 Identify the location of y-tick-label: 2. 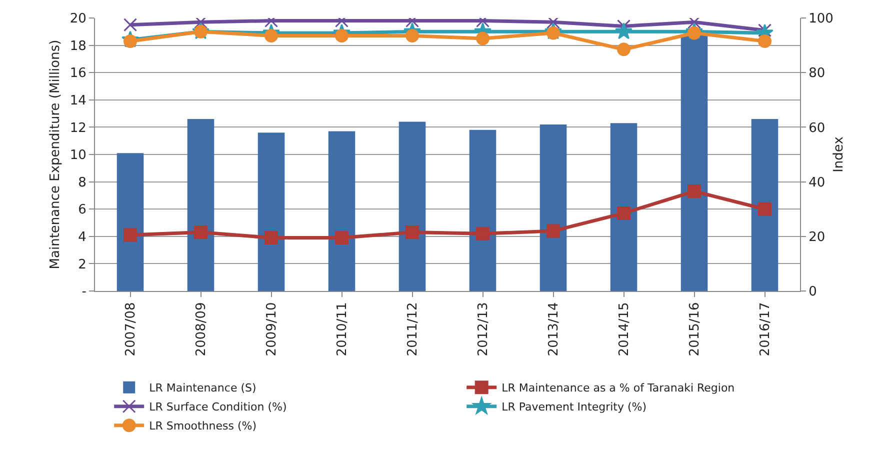
(82, 264).